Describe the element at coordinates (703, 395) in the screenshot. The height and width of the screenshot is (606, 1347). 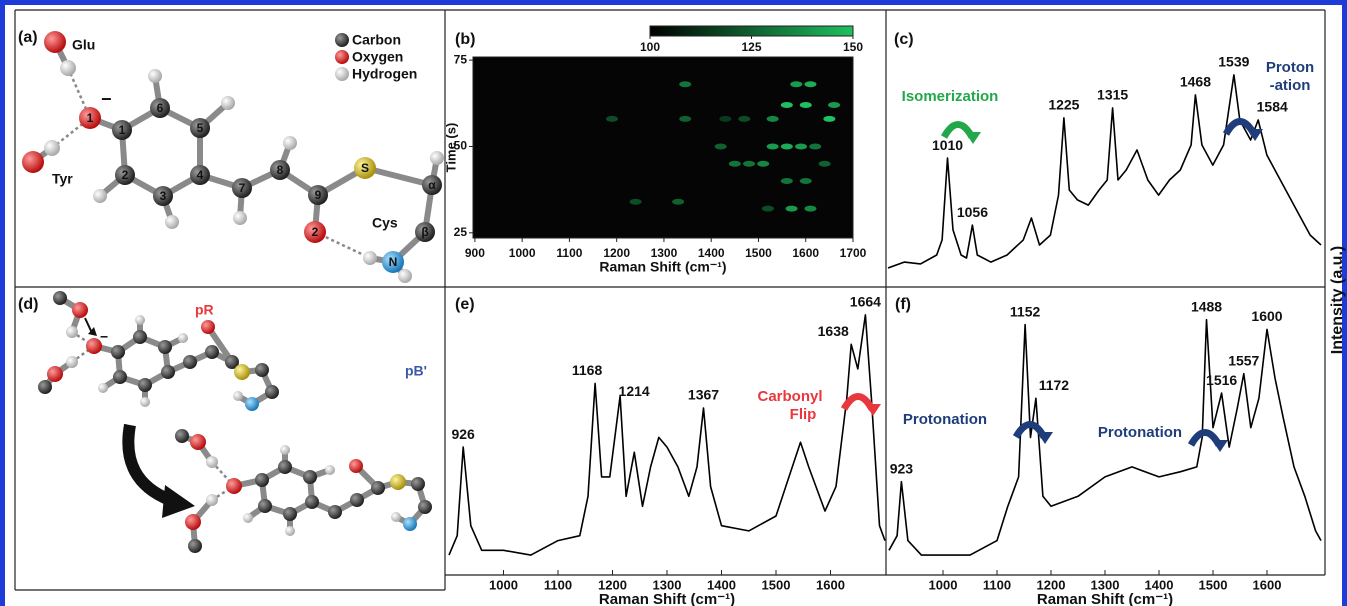
I see `peak-label: 1367` at that location.